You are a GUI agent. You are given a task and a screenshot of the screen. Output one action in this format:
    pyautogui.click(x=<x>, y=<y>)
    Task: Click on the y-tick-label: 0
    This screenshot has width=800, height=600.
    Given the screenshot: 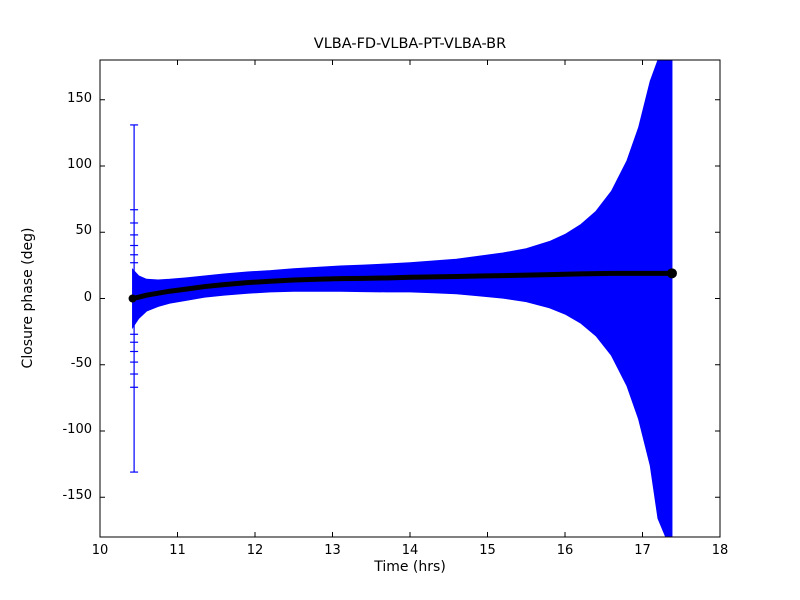 What is the action you would take?
    pyautogui.click(x=87, y=297)
    